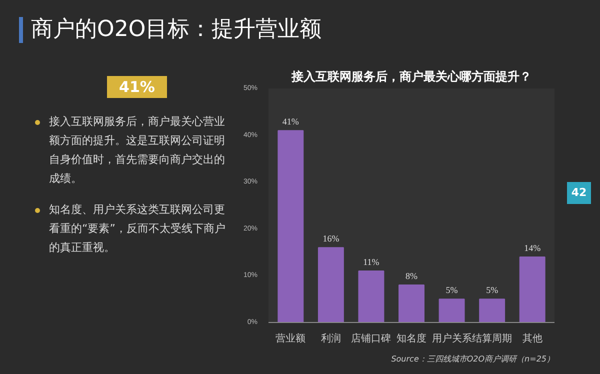 The width and height of the screenshot is (600, 374). Describe the element at coordinates (137, 87) in the screenshot. I see `text: 41%` at that location.